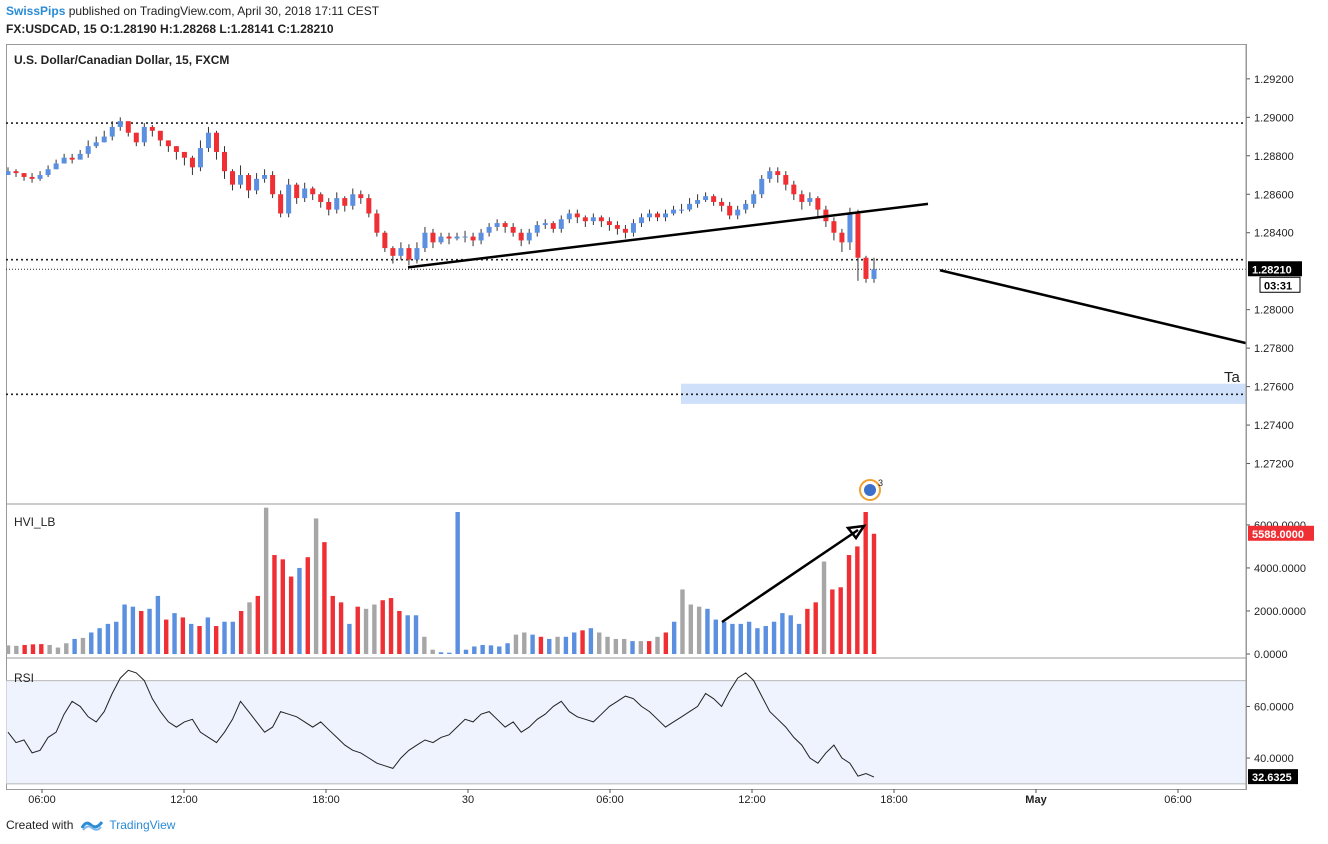  Describe the element at coordinates (468, 800) in the screenshot. I see `time-tick-label: 30` at that location.